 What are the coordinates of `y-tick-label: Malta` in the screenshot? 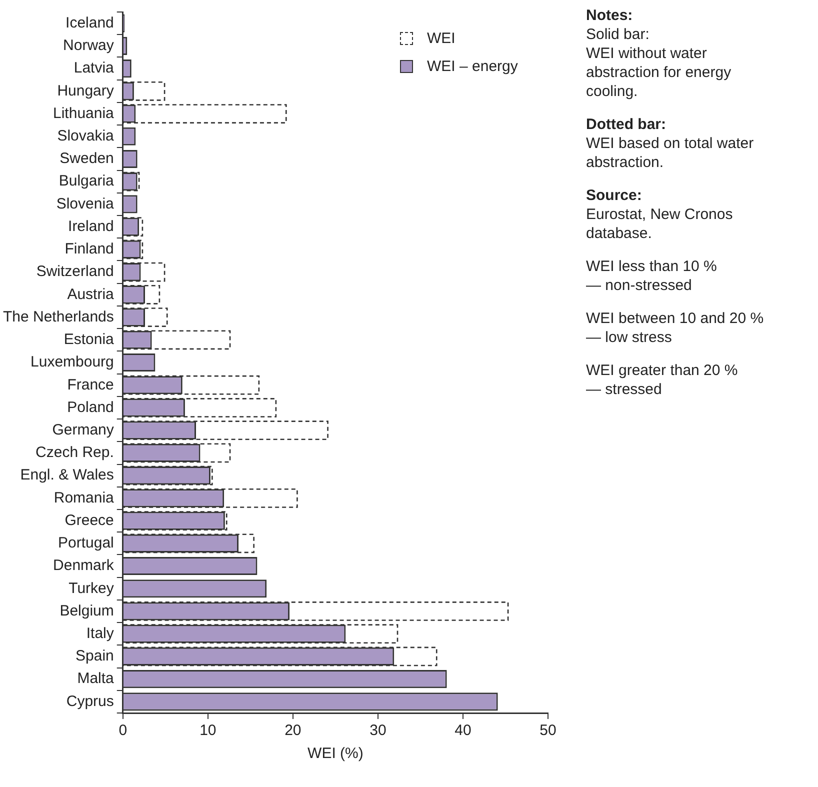 It's located at (96, 679).